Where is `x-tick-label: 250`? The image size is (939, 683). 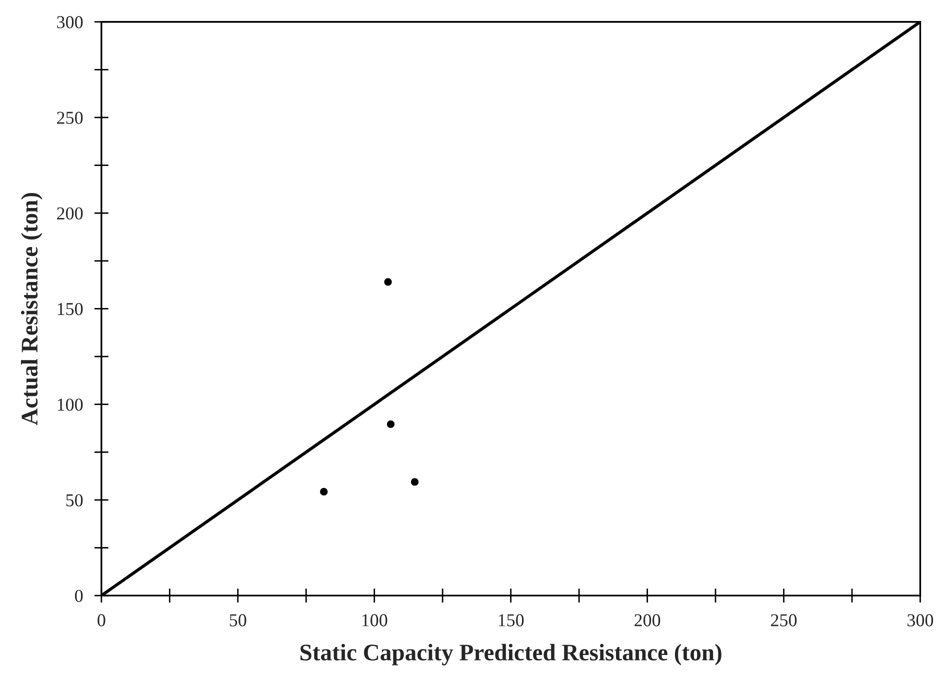
x-tick-label: 250 is located at coordinates (784, 620).